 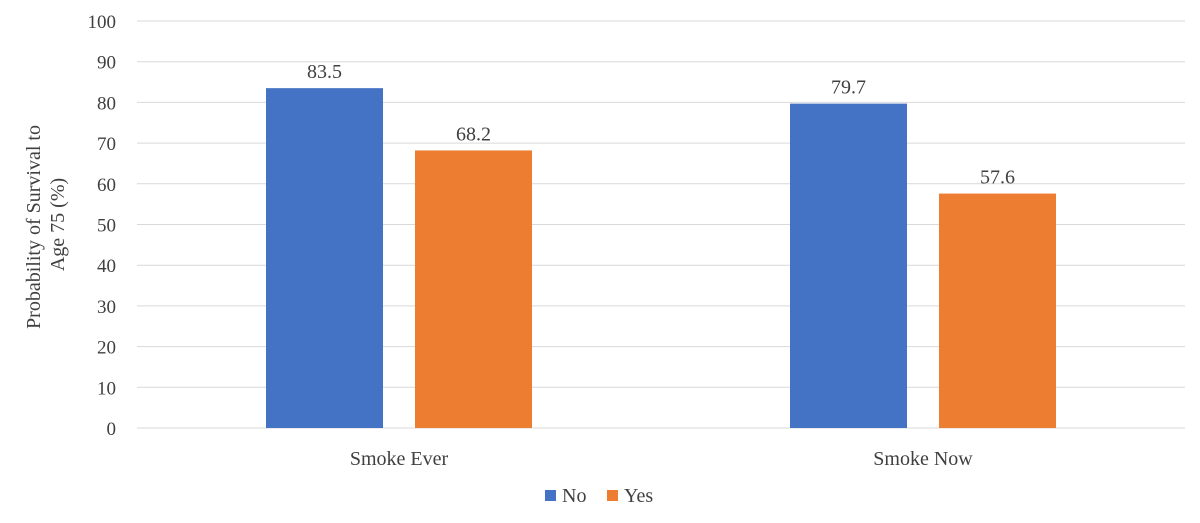 What do you see at coordinates (997, 310) in the screenshot?
I see `bar-yes-smoke-now` at bounding box center [997, 310].